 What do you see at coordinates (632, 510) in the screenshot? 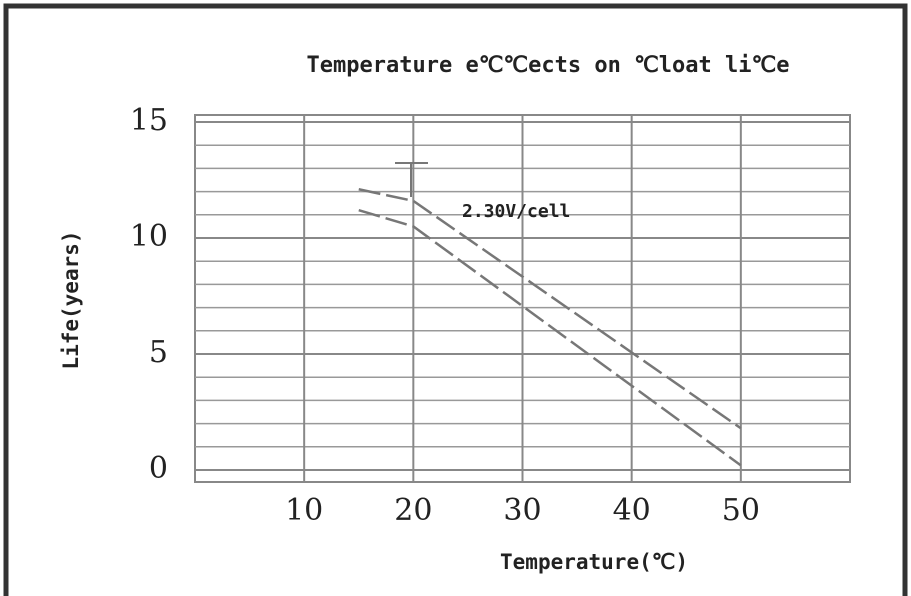
I see `x-tick-label: 40` at bounding box center [632, 510].